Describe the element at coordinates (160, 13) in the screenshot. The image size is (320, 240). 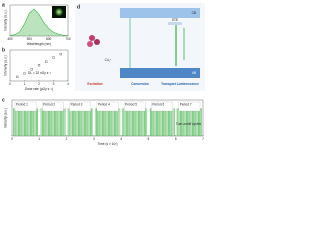
I see `cb-band` at that location.